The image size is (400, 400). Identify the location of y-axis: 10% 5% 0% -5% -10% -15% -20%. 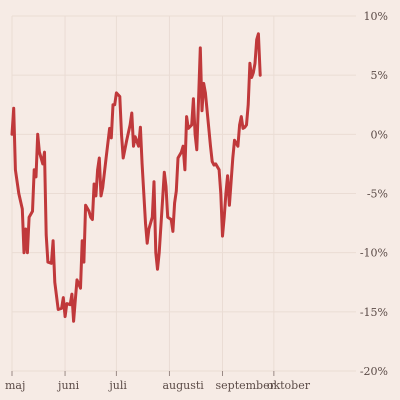
(374, 194).